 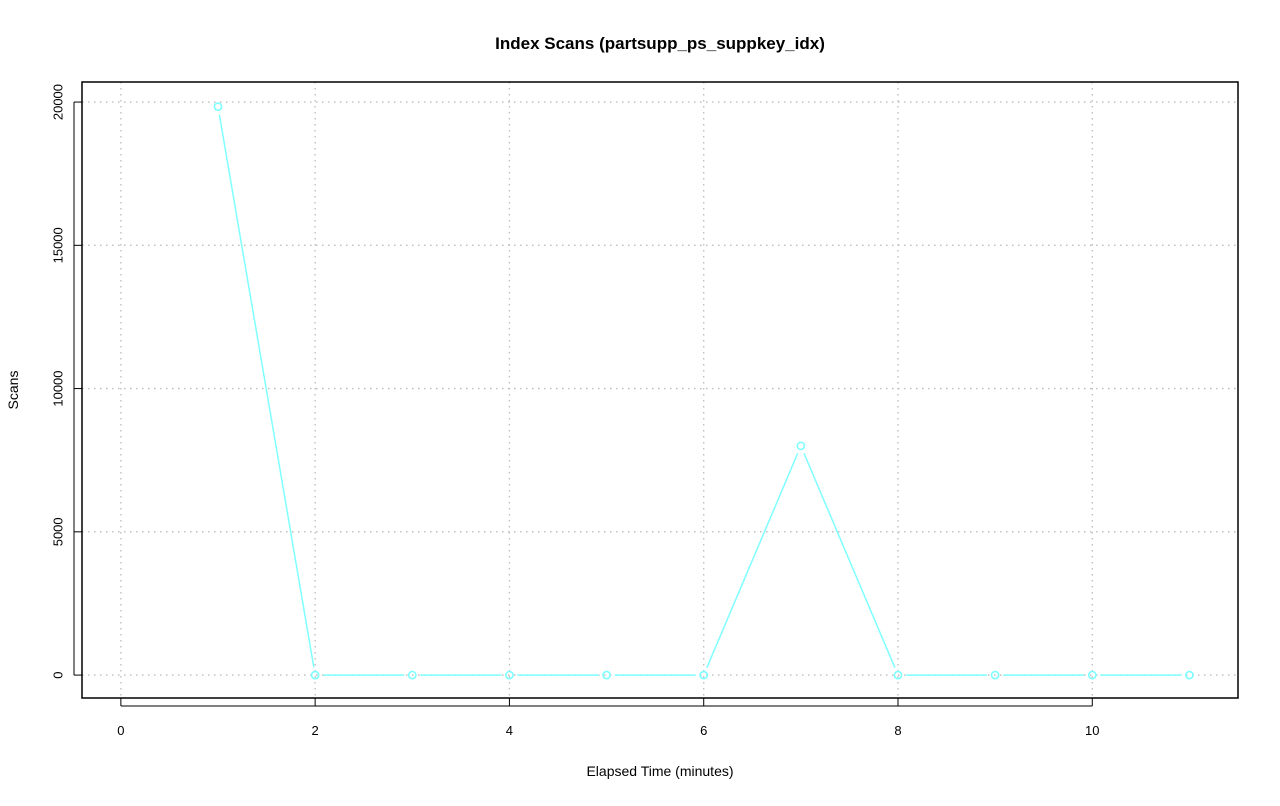 What do you see at coordinates (660, 43) in the screenshot?
I see `chart-title: Index Scans (partsupp_ps_suppkey_idx)` at bounding box center [660, 43].